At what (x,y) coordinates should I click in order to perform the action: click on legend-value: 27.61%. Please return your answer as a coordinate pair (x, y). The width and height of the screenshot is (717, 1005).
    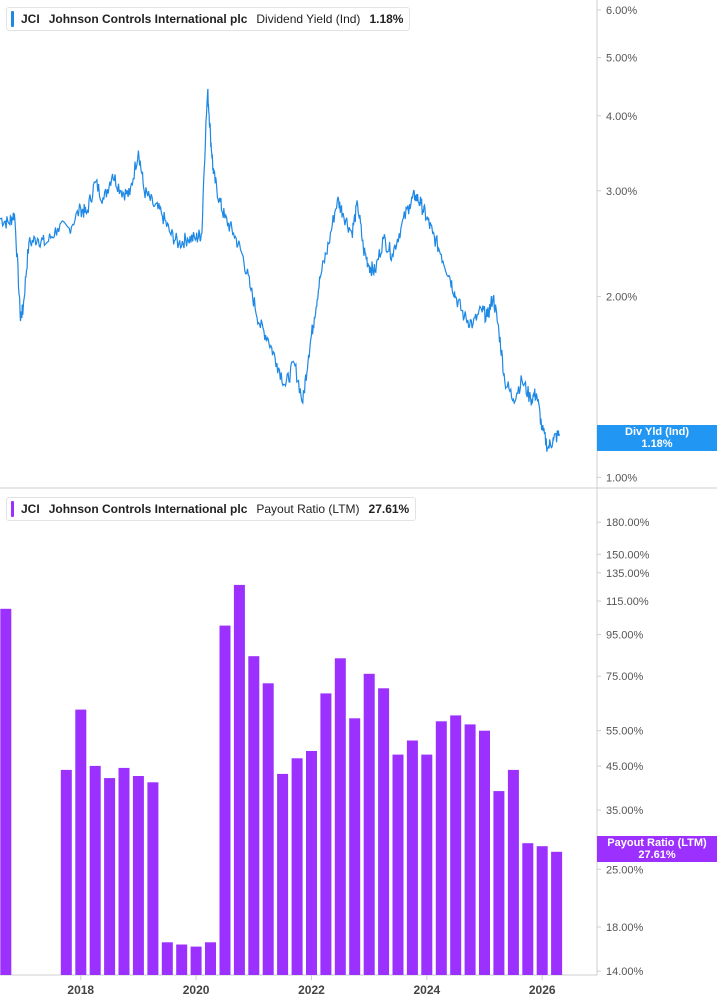
    Looking at the image, I should click on (389, 509).